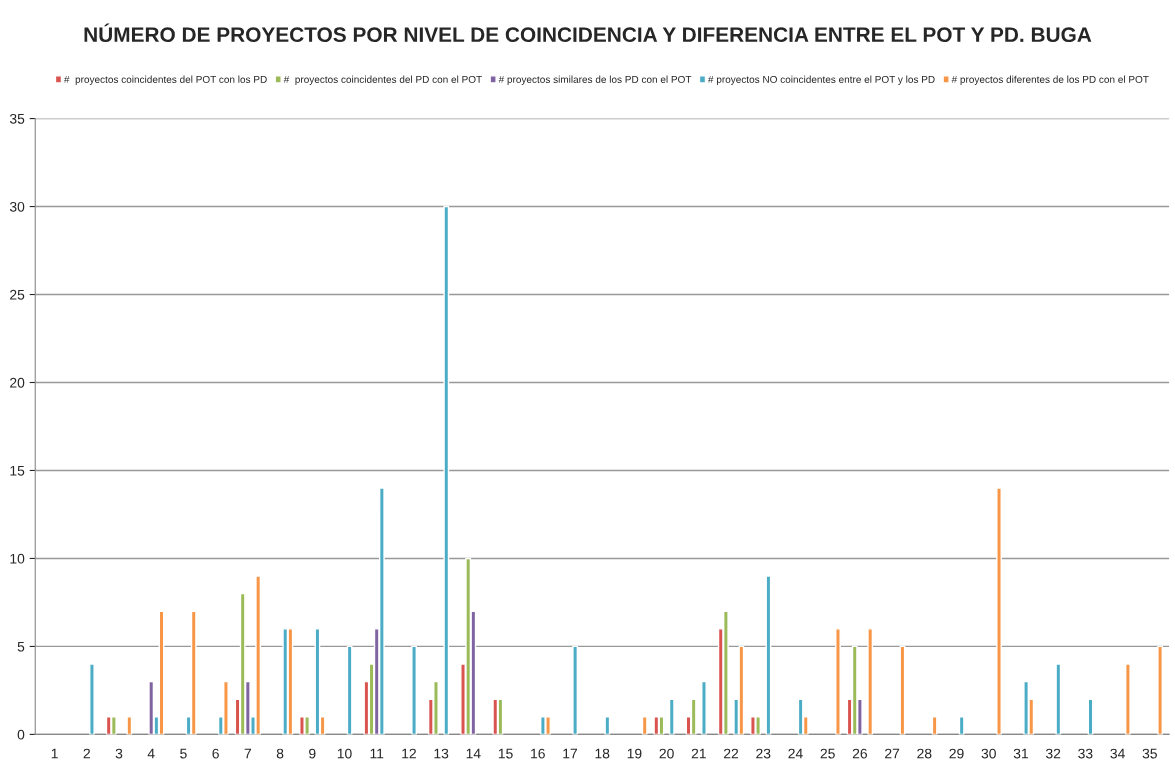 Image resolution: width=1175 pixels, height=765 pixels. I want to click on chart-title: NÚMERO DE PROYECTOS POR NIVEL DE COINCIDENCIA Y DIFERENCIA ENTRE EL POT Y PD. BUGA, so click(588, 33).